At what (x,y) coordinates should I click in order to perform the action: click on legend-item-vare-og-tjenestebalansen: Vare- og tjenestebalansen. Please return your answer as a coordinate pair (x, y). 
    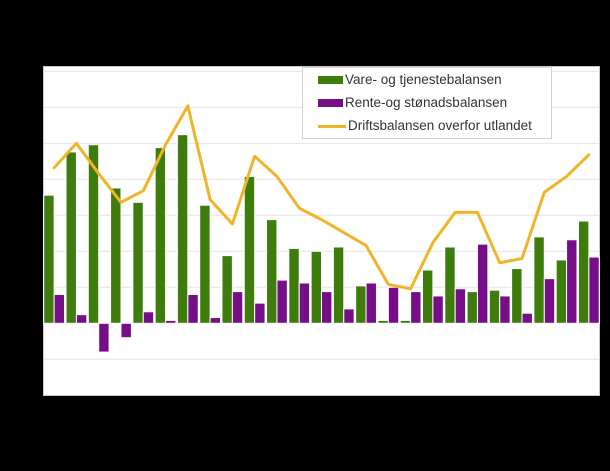
    Looking at the image, I should click on (427, 80).